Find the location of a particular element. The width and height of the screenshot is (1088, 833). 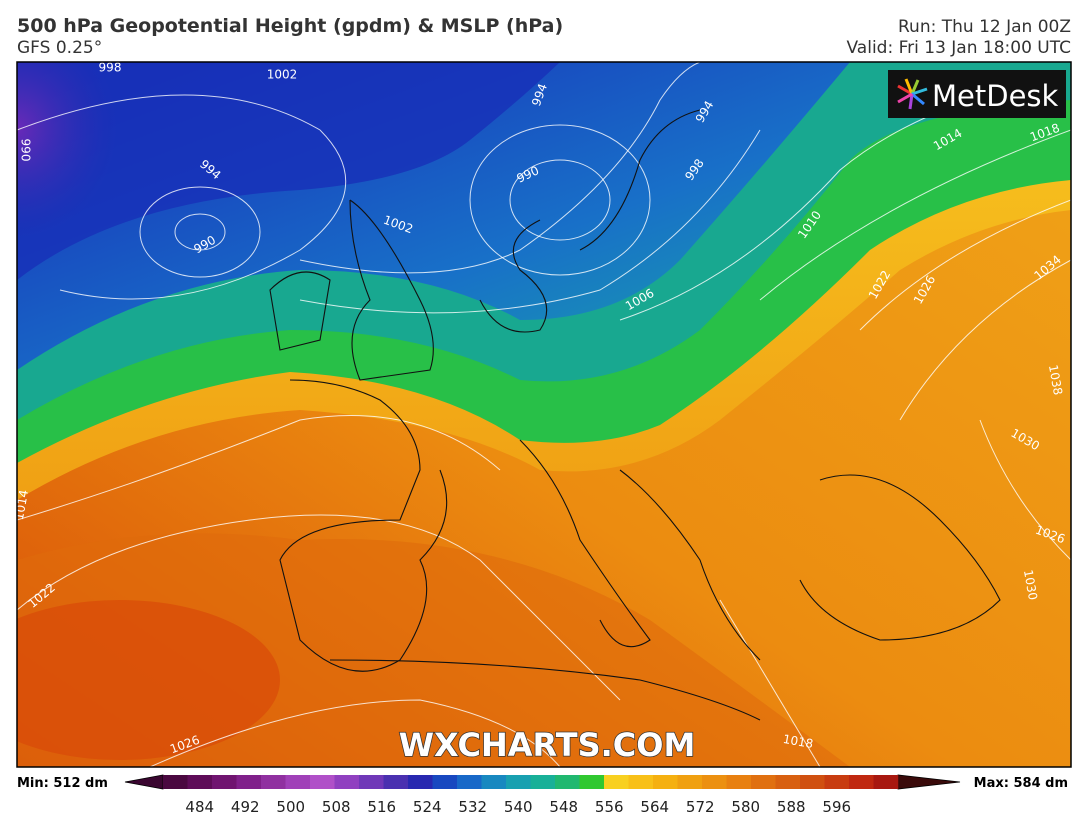

colorbar-tick-label: 492 is located at coordinates (245, 807).